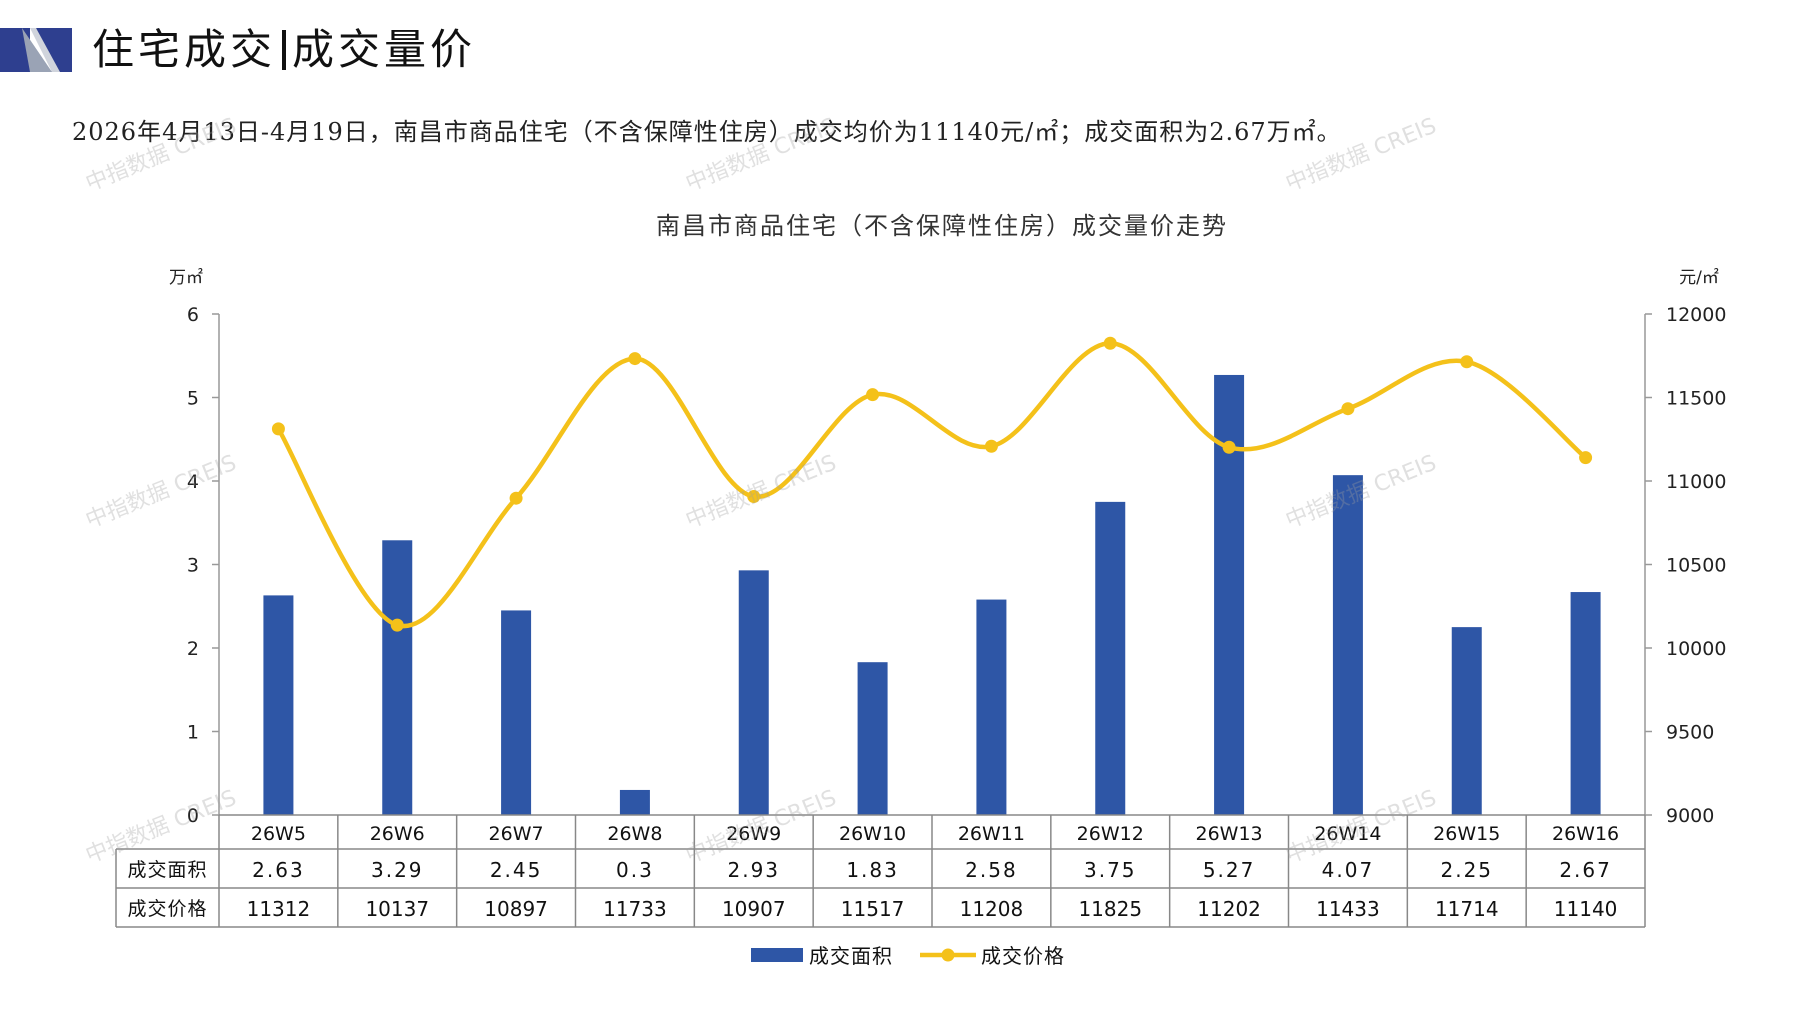  I want to click on y-right-tick-label: 10000, so click(1696, 649).